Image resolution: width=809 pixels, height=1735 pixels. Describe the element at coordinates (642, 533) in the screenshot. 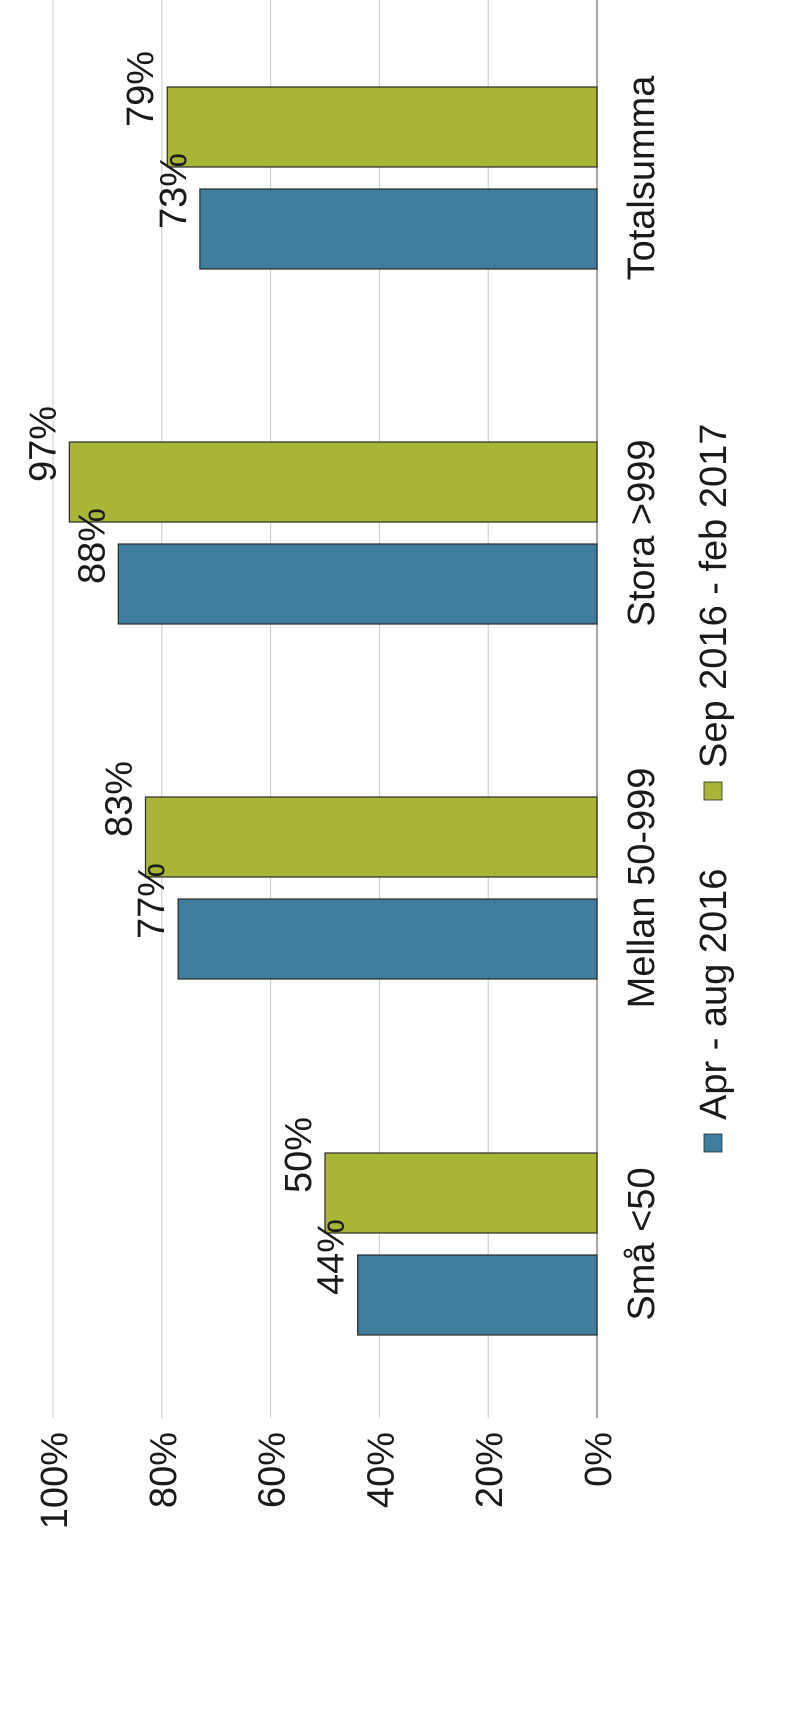

I see `category-label: Stora >999` at that location.